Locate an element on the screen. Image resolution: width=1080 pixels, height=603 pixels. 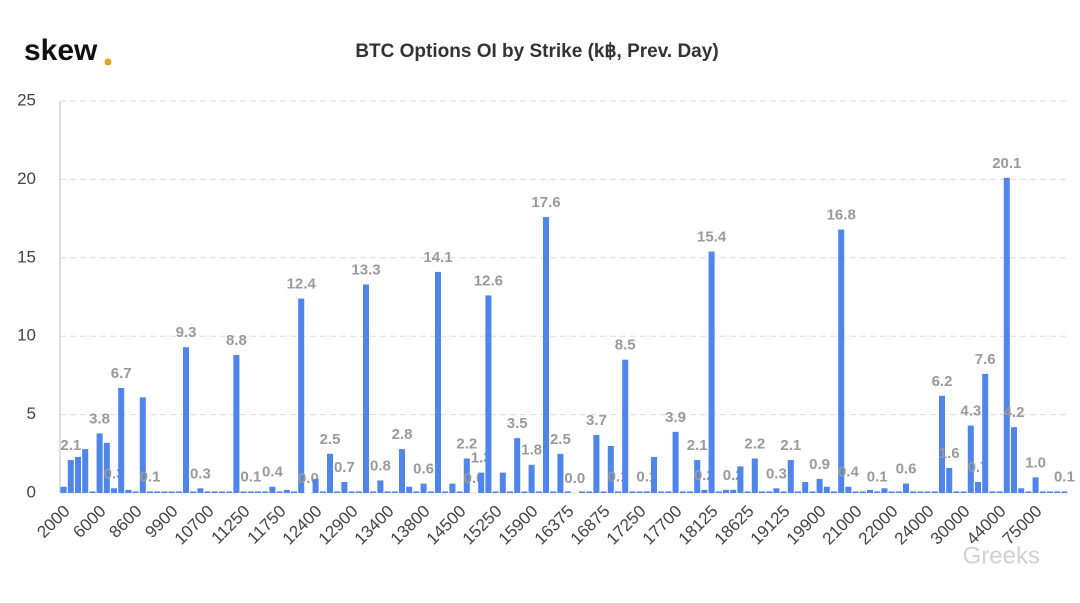
y-tick-label: 25 is located at coordinates (26, 99).